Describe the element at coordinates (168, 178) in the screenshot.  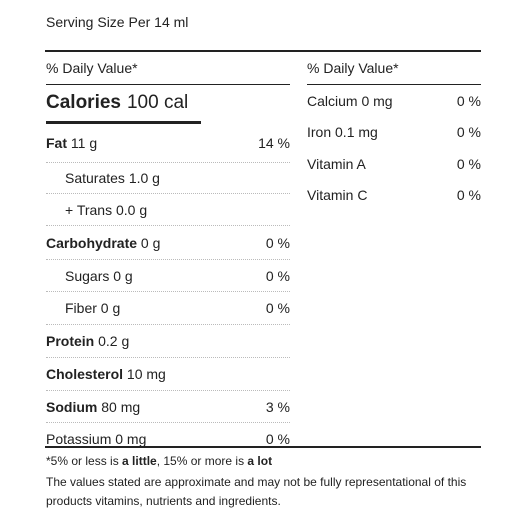
I see `nutrient-row: Saturates 1.0 g` at that location.